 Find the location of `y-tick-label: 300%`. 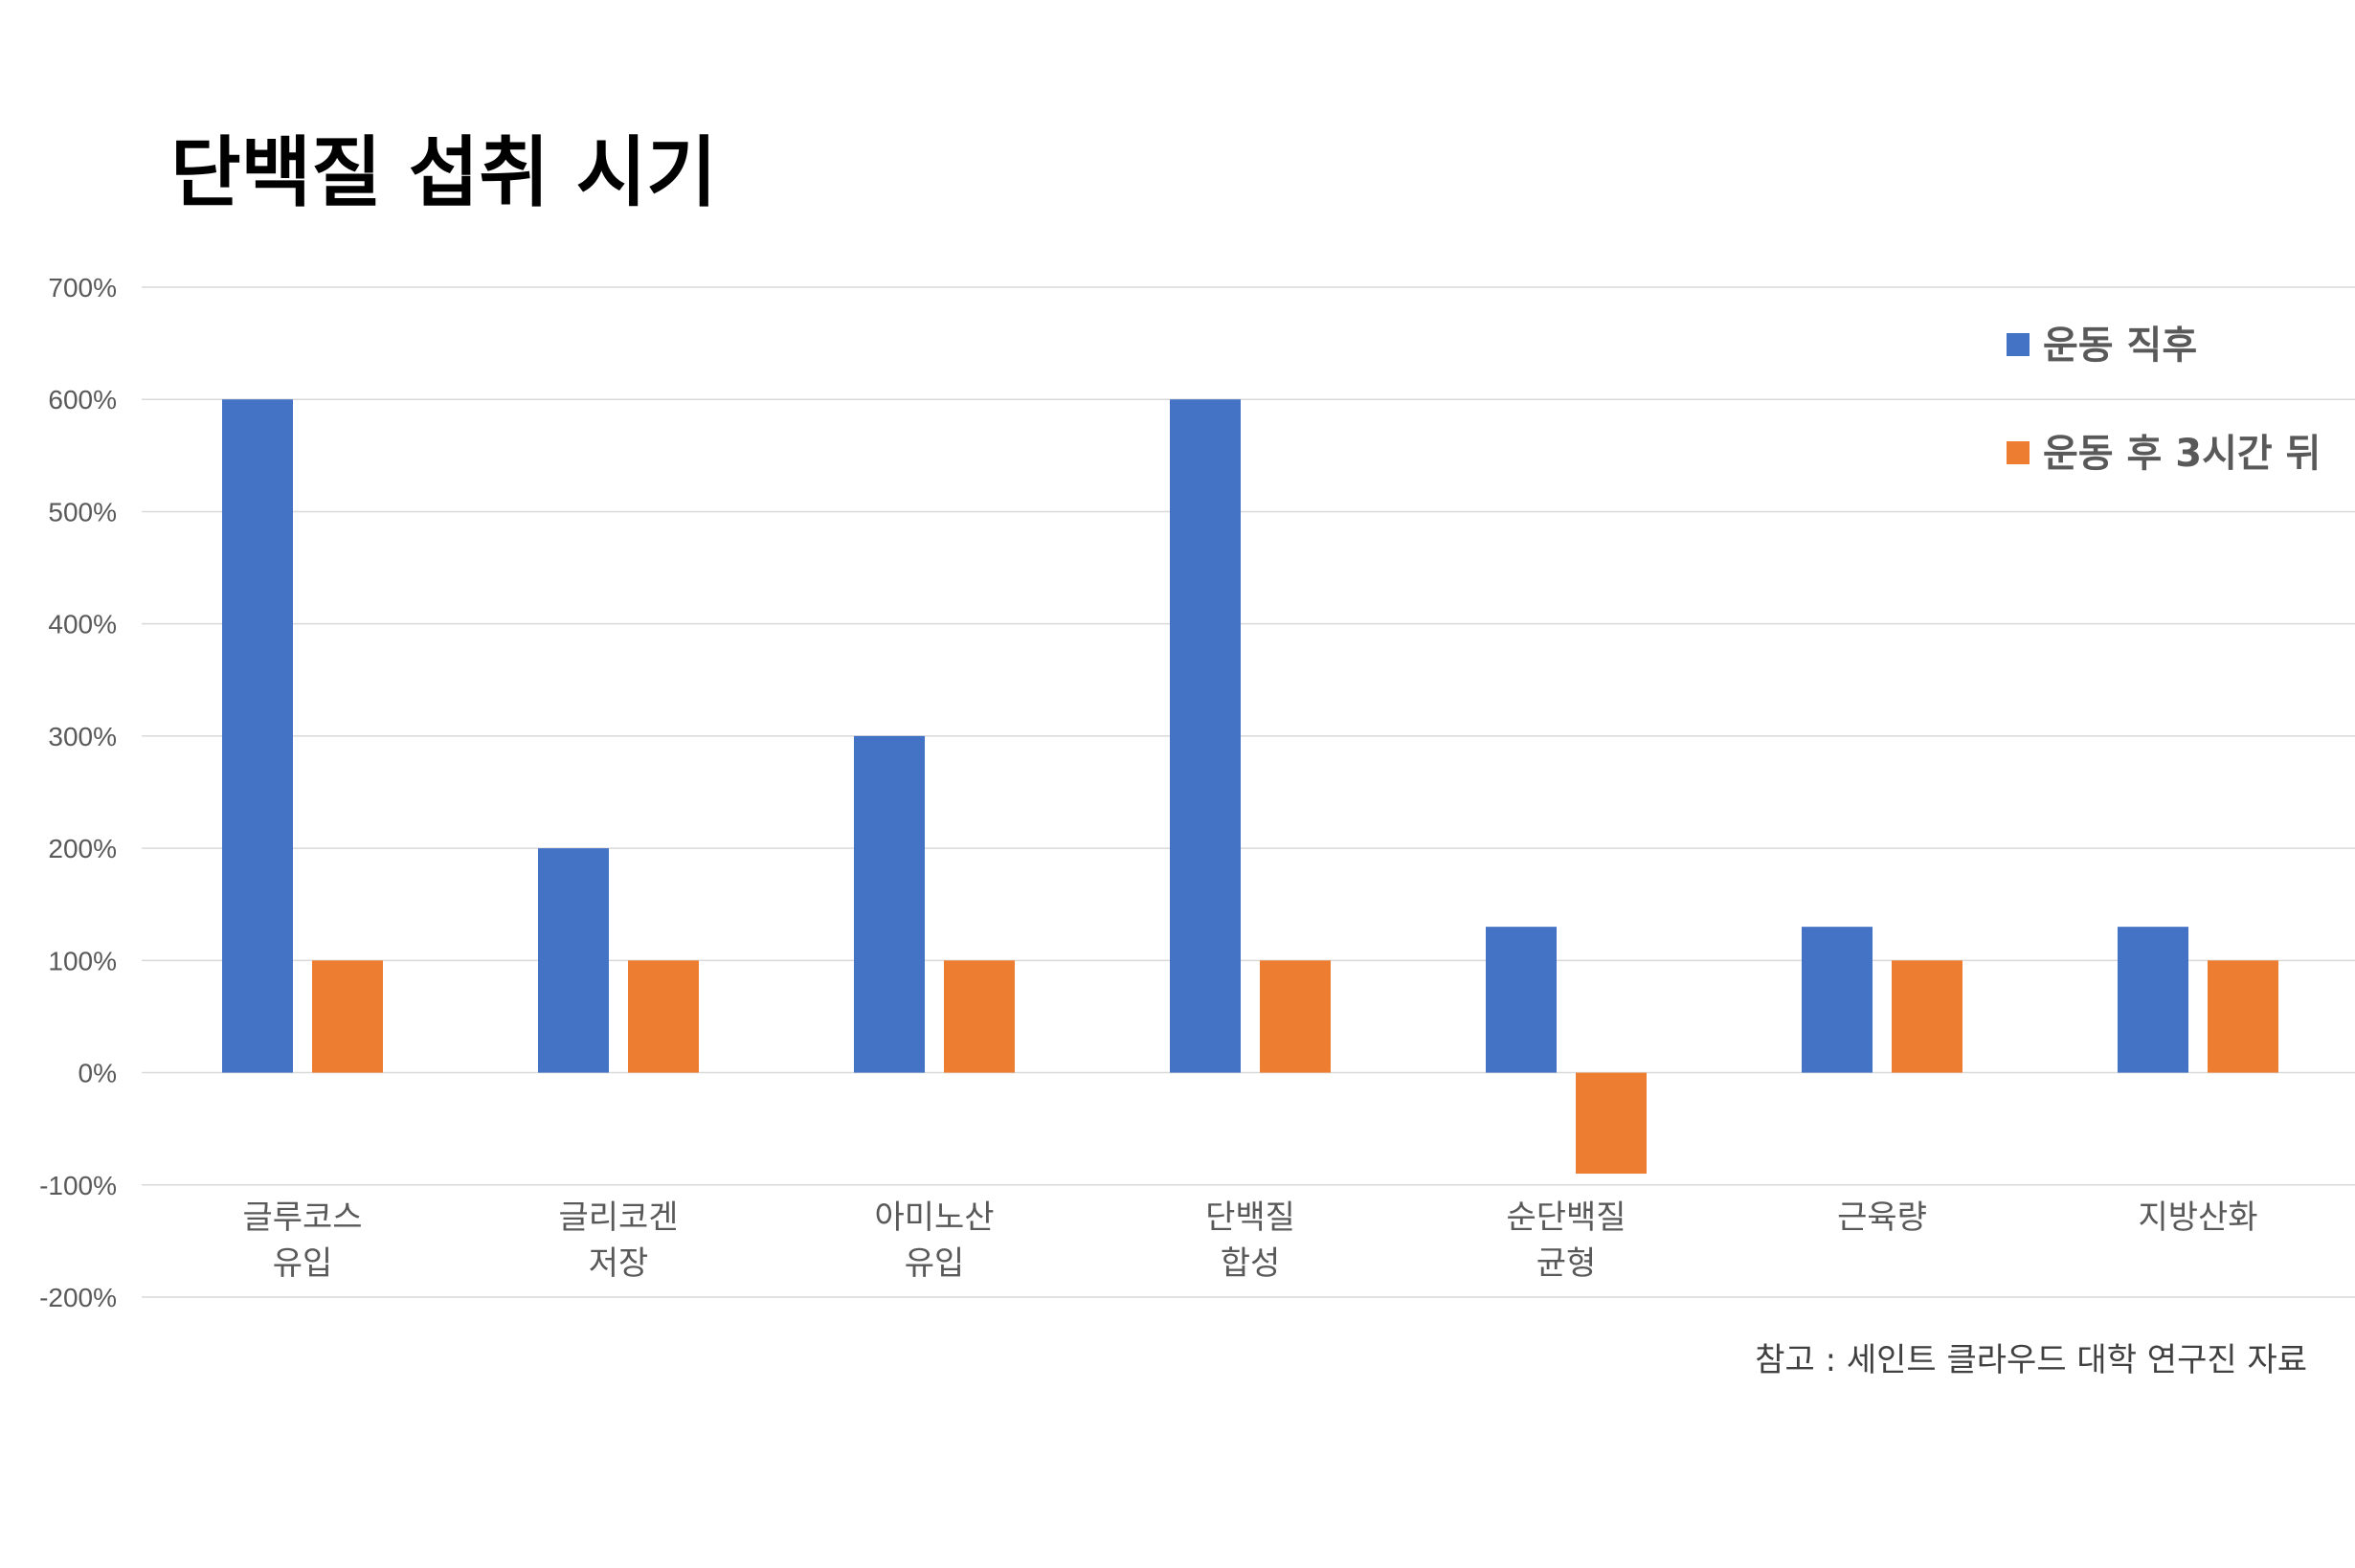

y-tick-label: 300% is located at coordinates (82, 737).